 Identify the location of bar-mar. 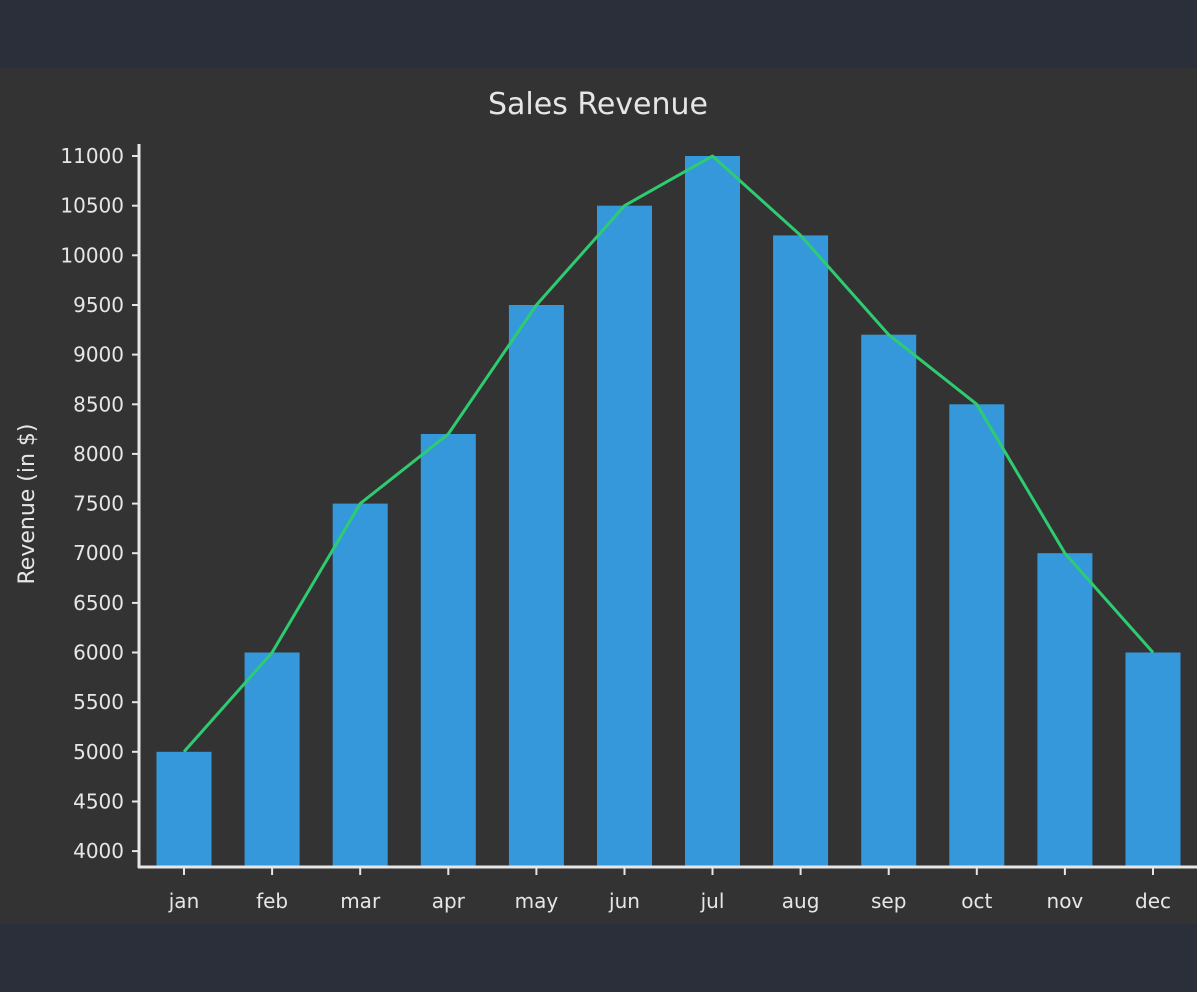
(360, 684).